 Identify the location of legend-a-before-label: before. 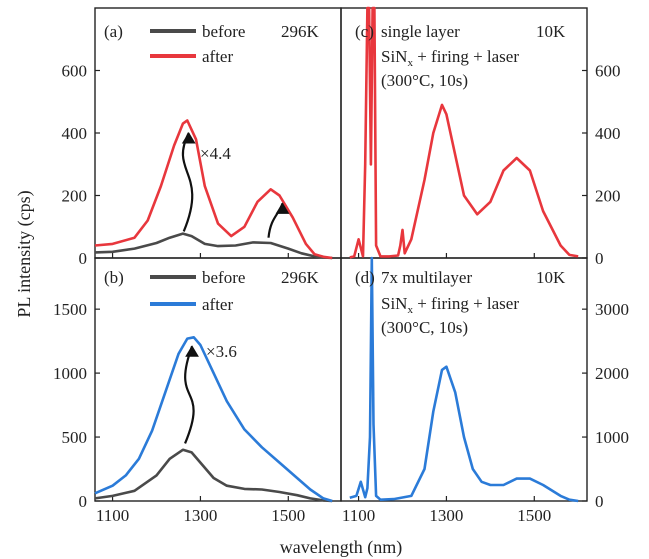
(223, 31).